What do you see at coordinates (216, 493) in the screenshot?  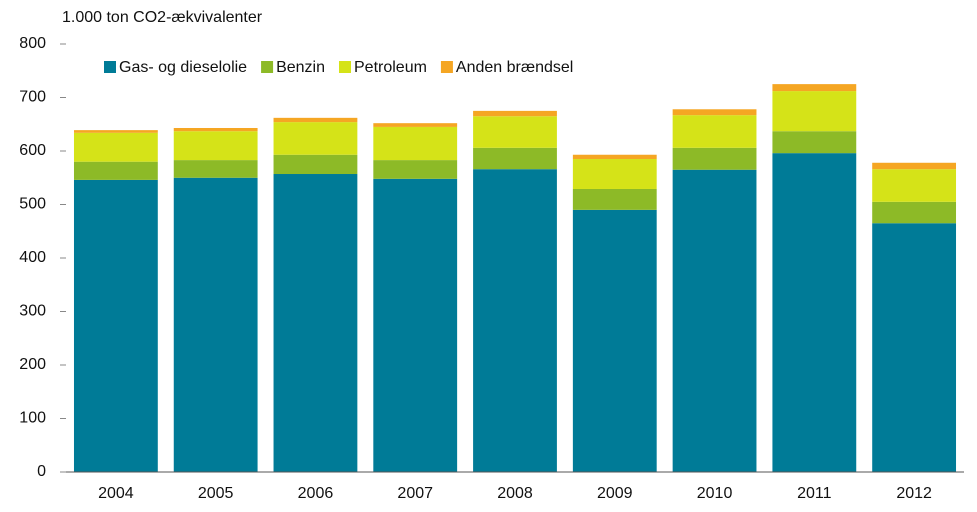 I see `x-tick-label: 2005` at bounding box center [216, 493].